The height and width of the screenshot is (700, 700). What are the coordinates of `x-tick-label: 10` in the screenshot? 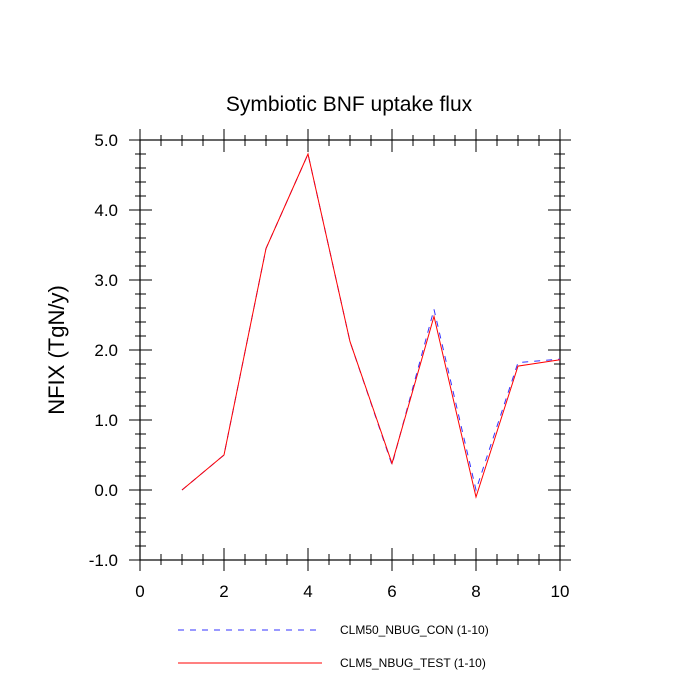 It's located at (560, 591).